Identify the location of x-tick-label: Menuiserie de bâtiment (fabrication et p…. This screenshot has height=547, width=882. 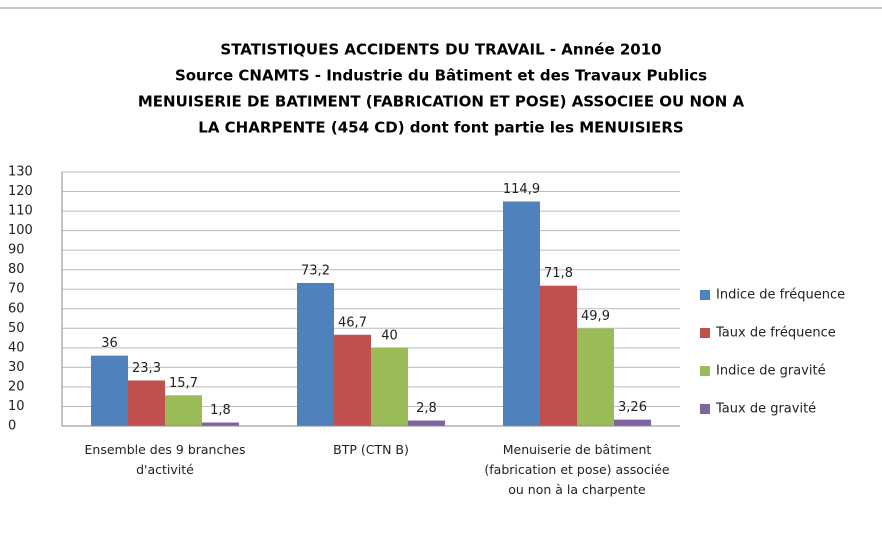
(577, 469).